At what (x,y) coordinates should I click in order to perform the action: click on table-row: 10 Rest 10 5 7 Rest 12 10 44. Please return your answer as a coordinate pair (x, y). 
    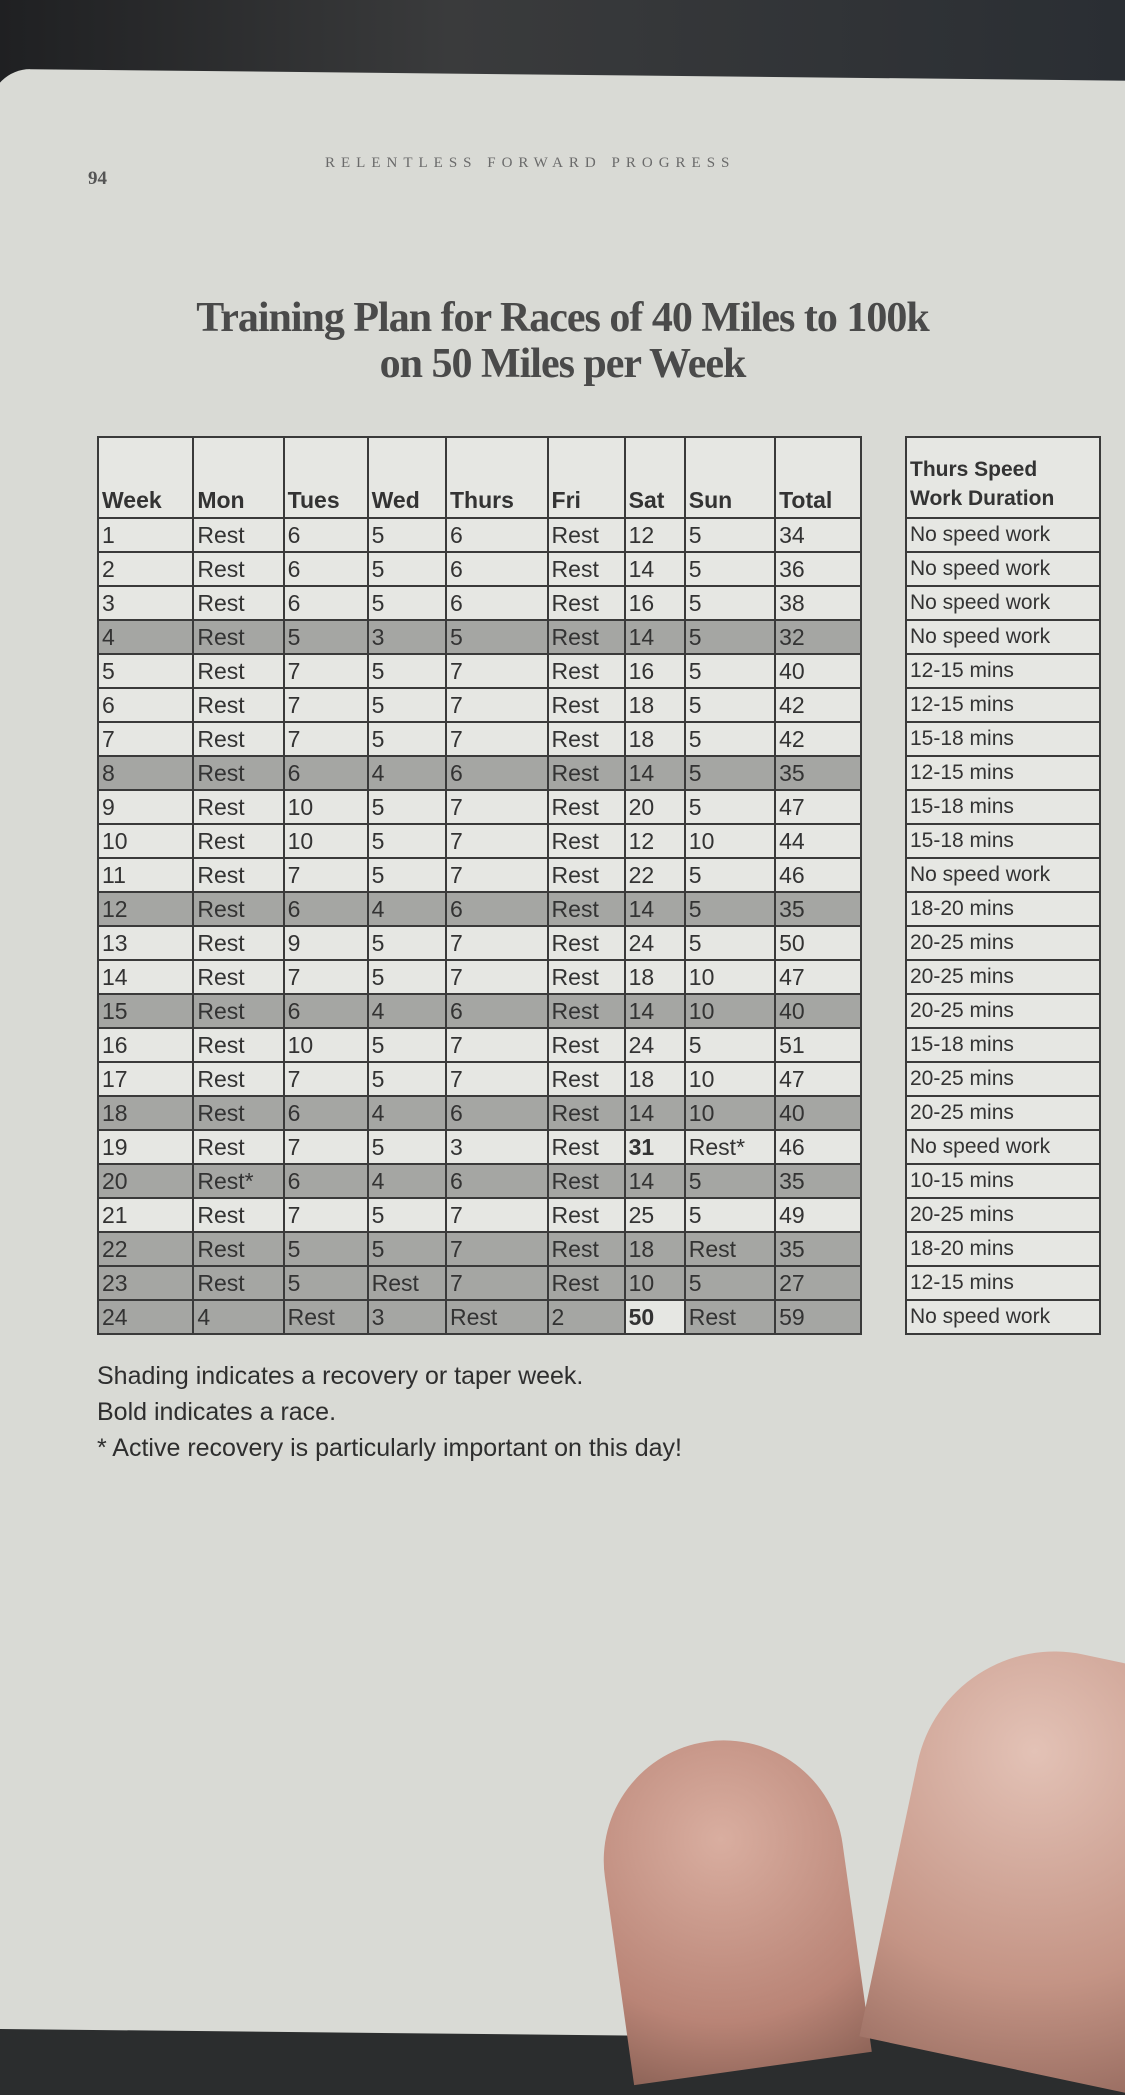
    Looking at the image, I should click on (479, 841).